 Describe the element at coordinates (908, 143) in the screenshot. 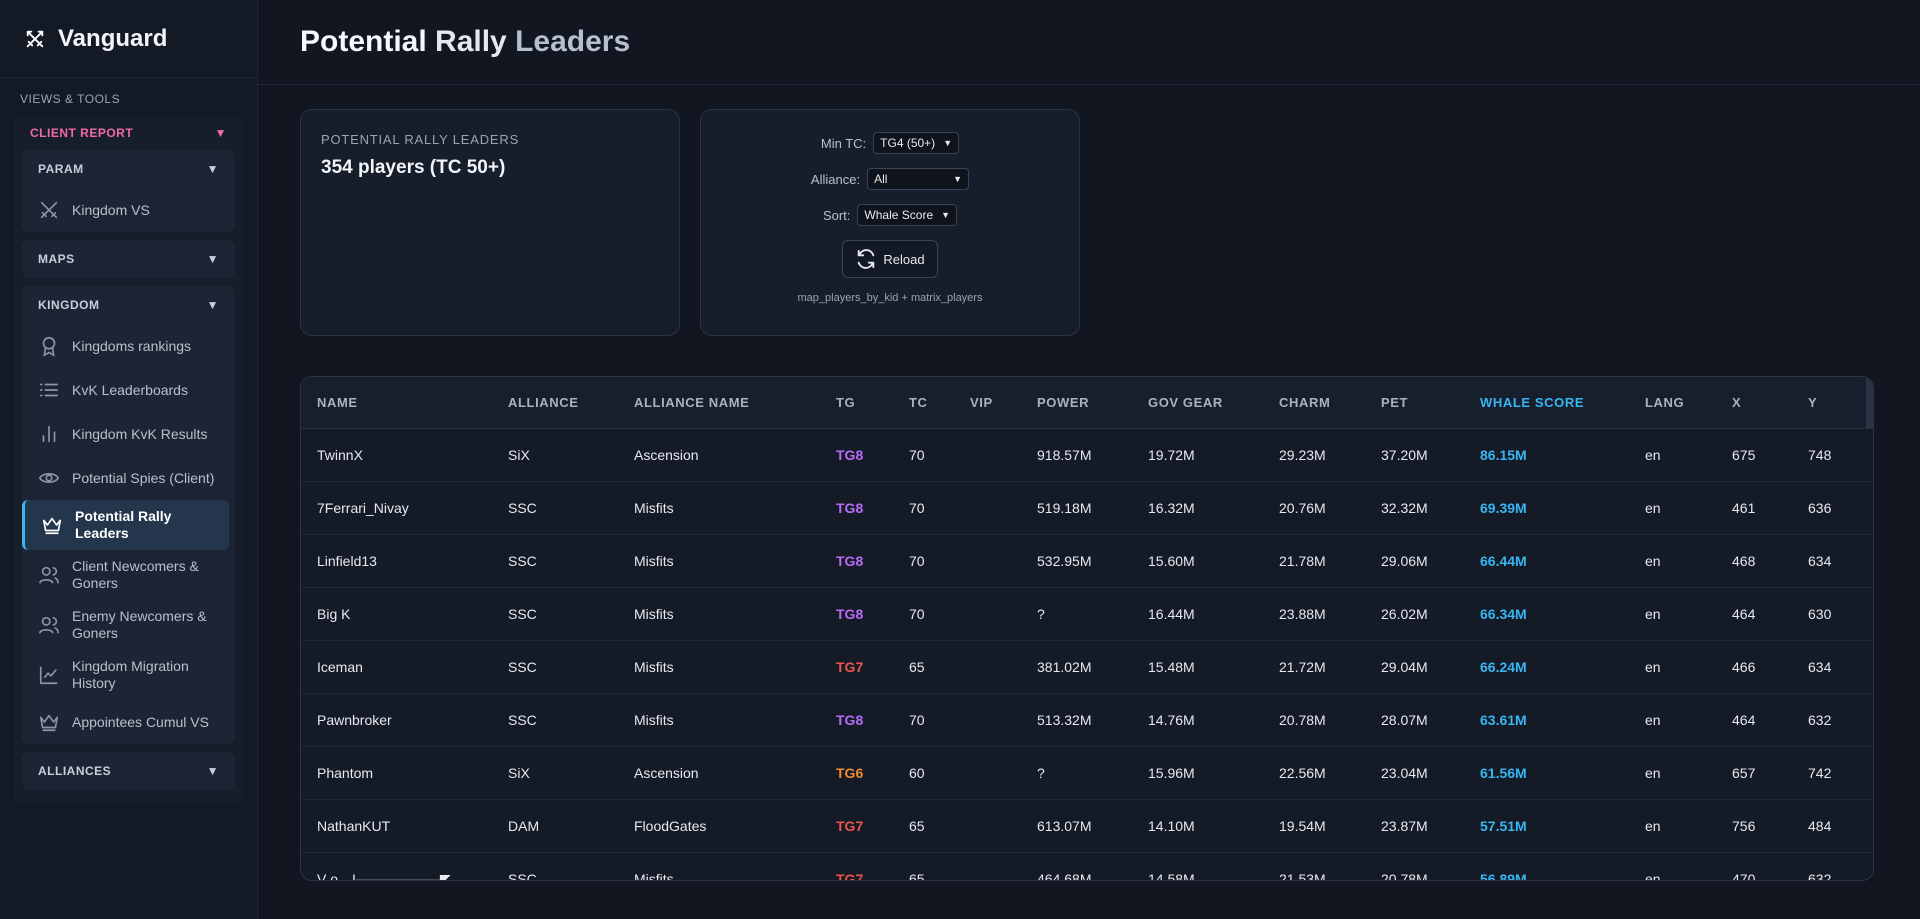

I see `min-tc-value: TG4 (50+)` at that location.